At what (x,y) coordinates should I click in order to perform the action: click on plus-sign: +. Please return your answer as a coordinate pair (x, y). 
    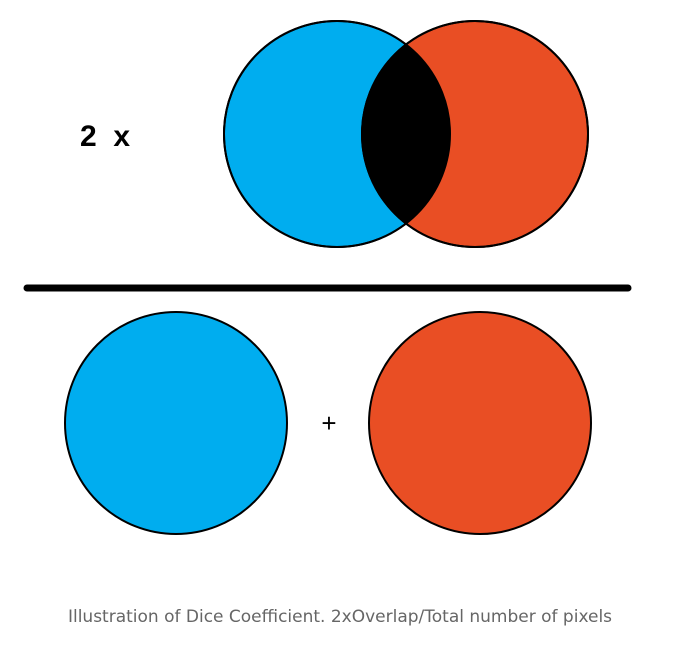
    Looking at the image, I should click on (328, 423).